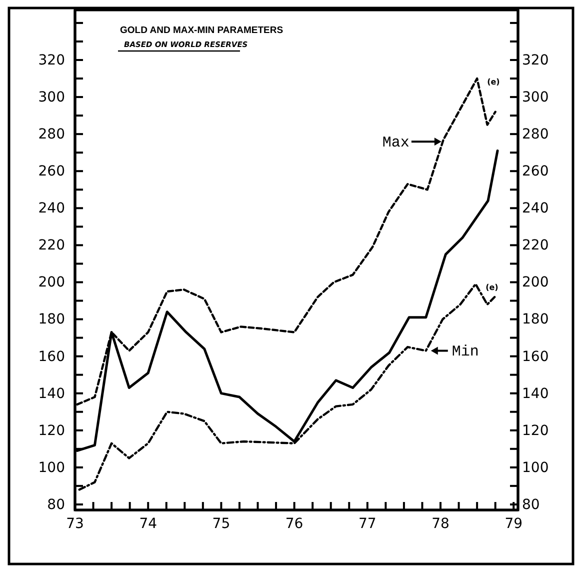 The height and width of the screenshot is (568, 577). Describe the element at coordinates (51, 208) in the screenshot. I see `y-tick-label: 240` at that location.